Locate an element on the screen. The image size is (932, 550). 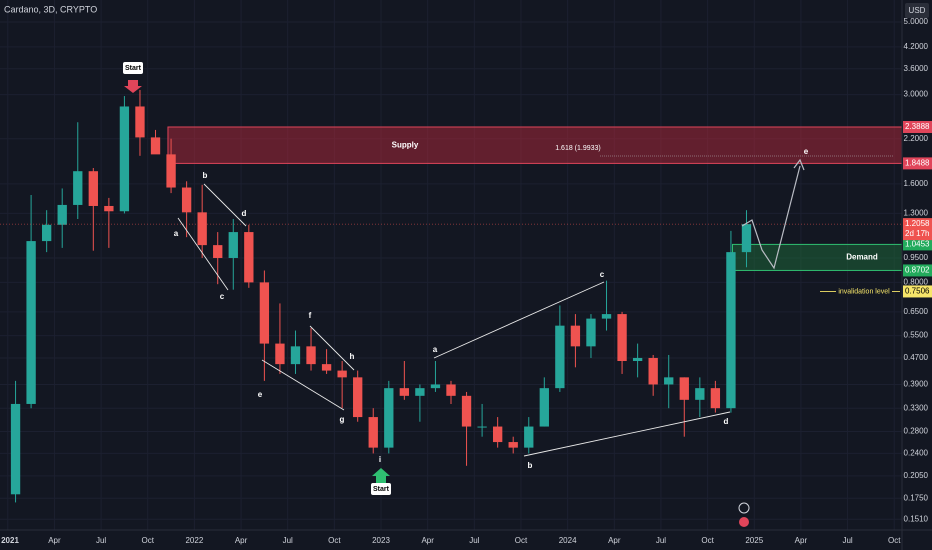
wave-label: b is located at coordinates (205, 175).